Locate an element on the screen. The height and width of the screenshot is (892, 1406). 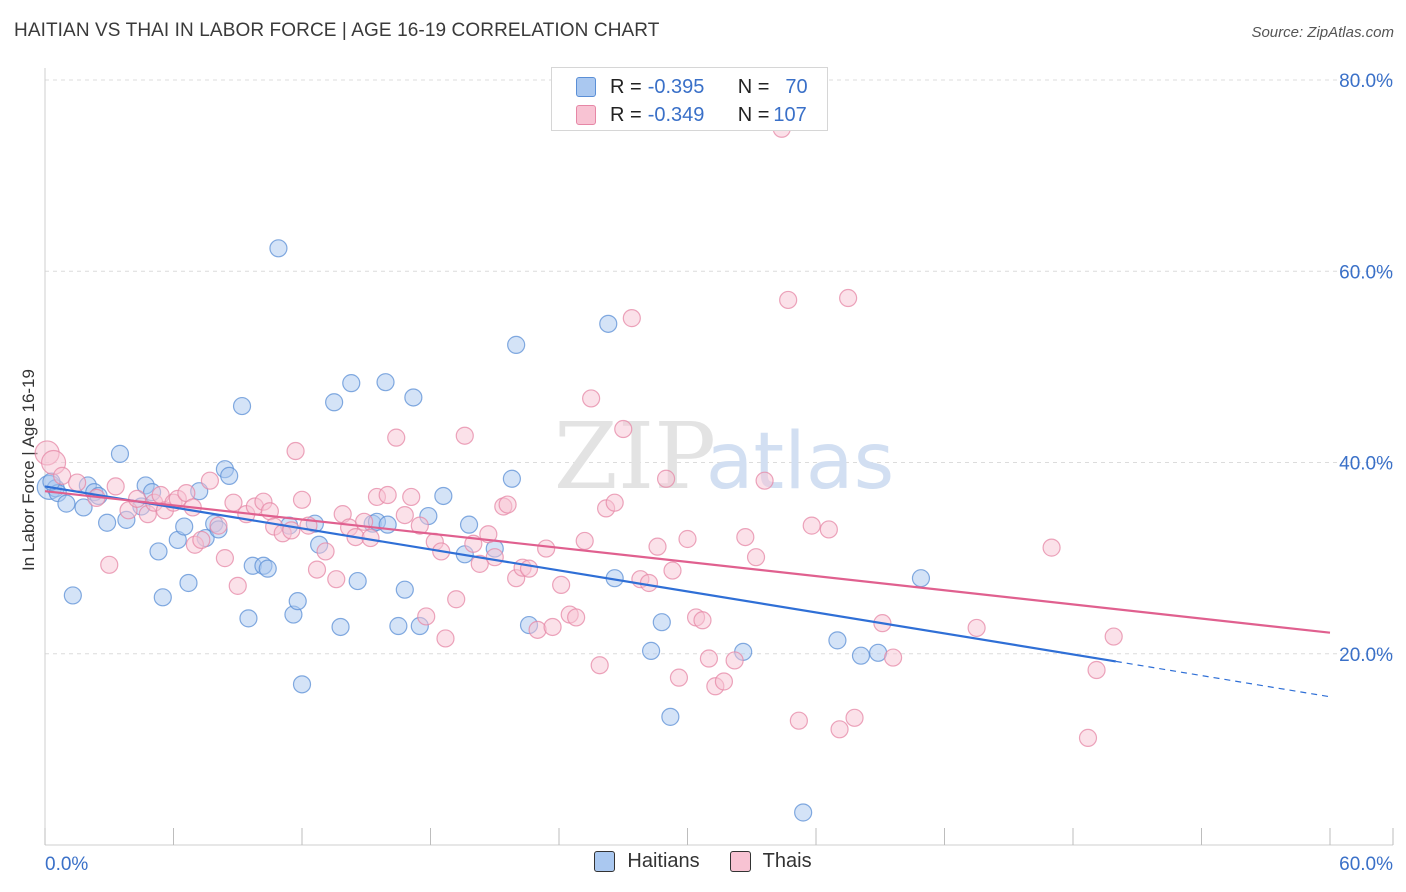
legend-item-haitians: Haitians is located at coordinates (647, 861).